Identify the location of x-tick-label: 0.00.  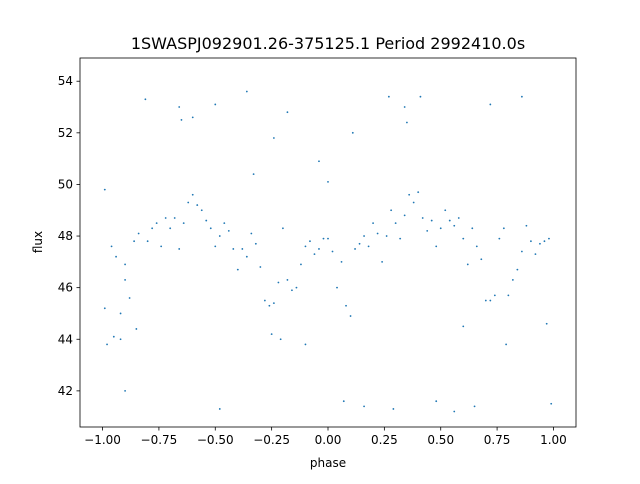
(328, 440).